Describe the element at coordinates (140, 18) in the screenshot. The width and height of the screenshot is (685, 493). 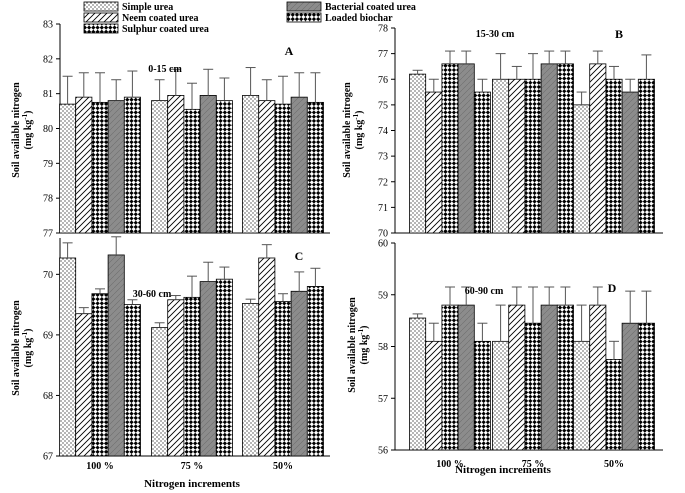
I see `legend-item: Neem coated urea` at that location.